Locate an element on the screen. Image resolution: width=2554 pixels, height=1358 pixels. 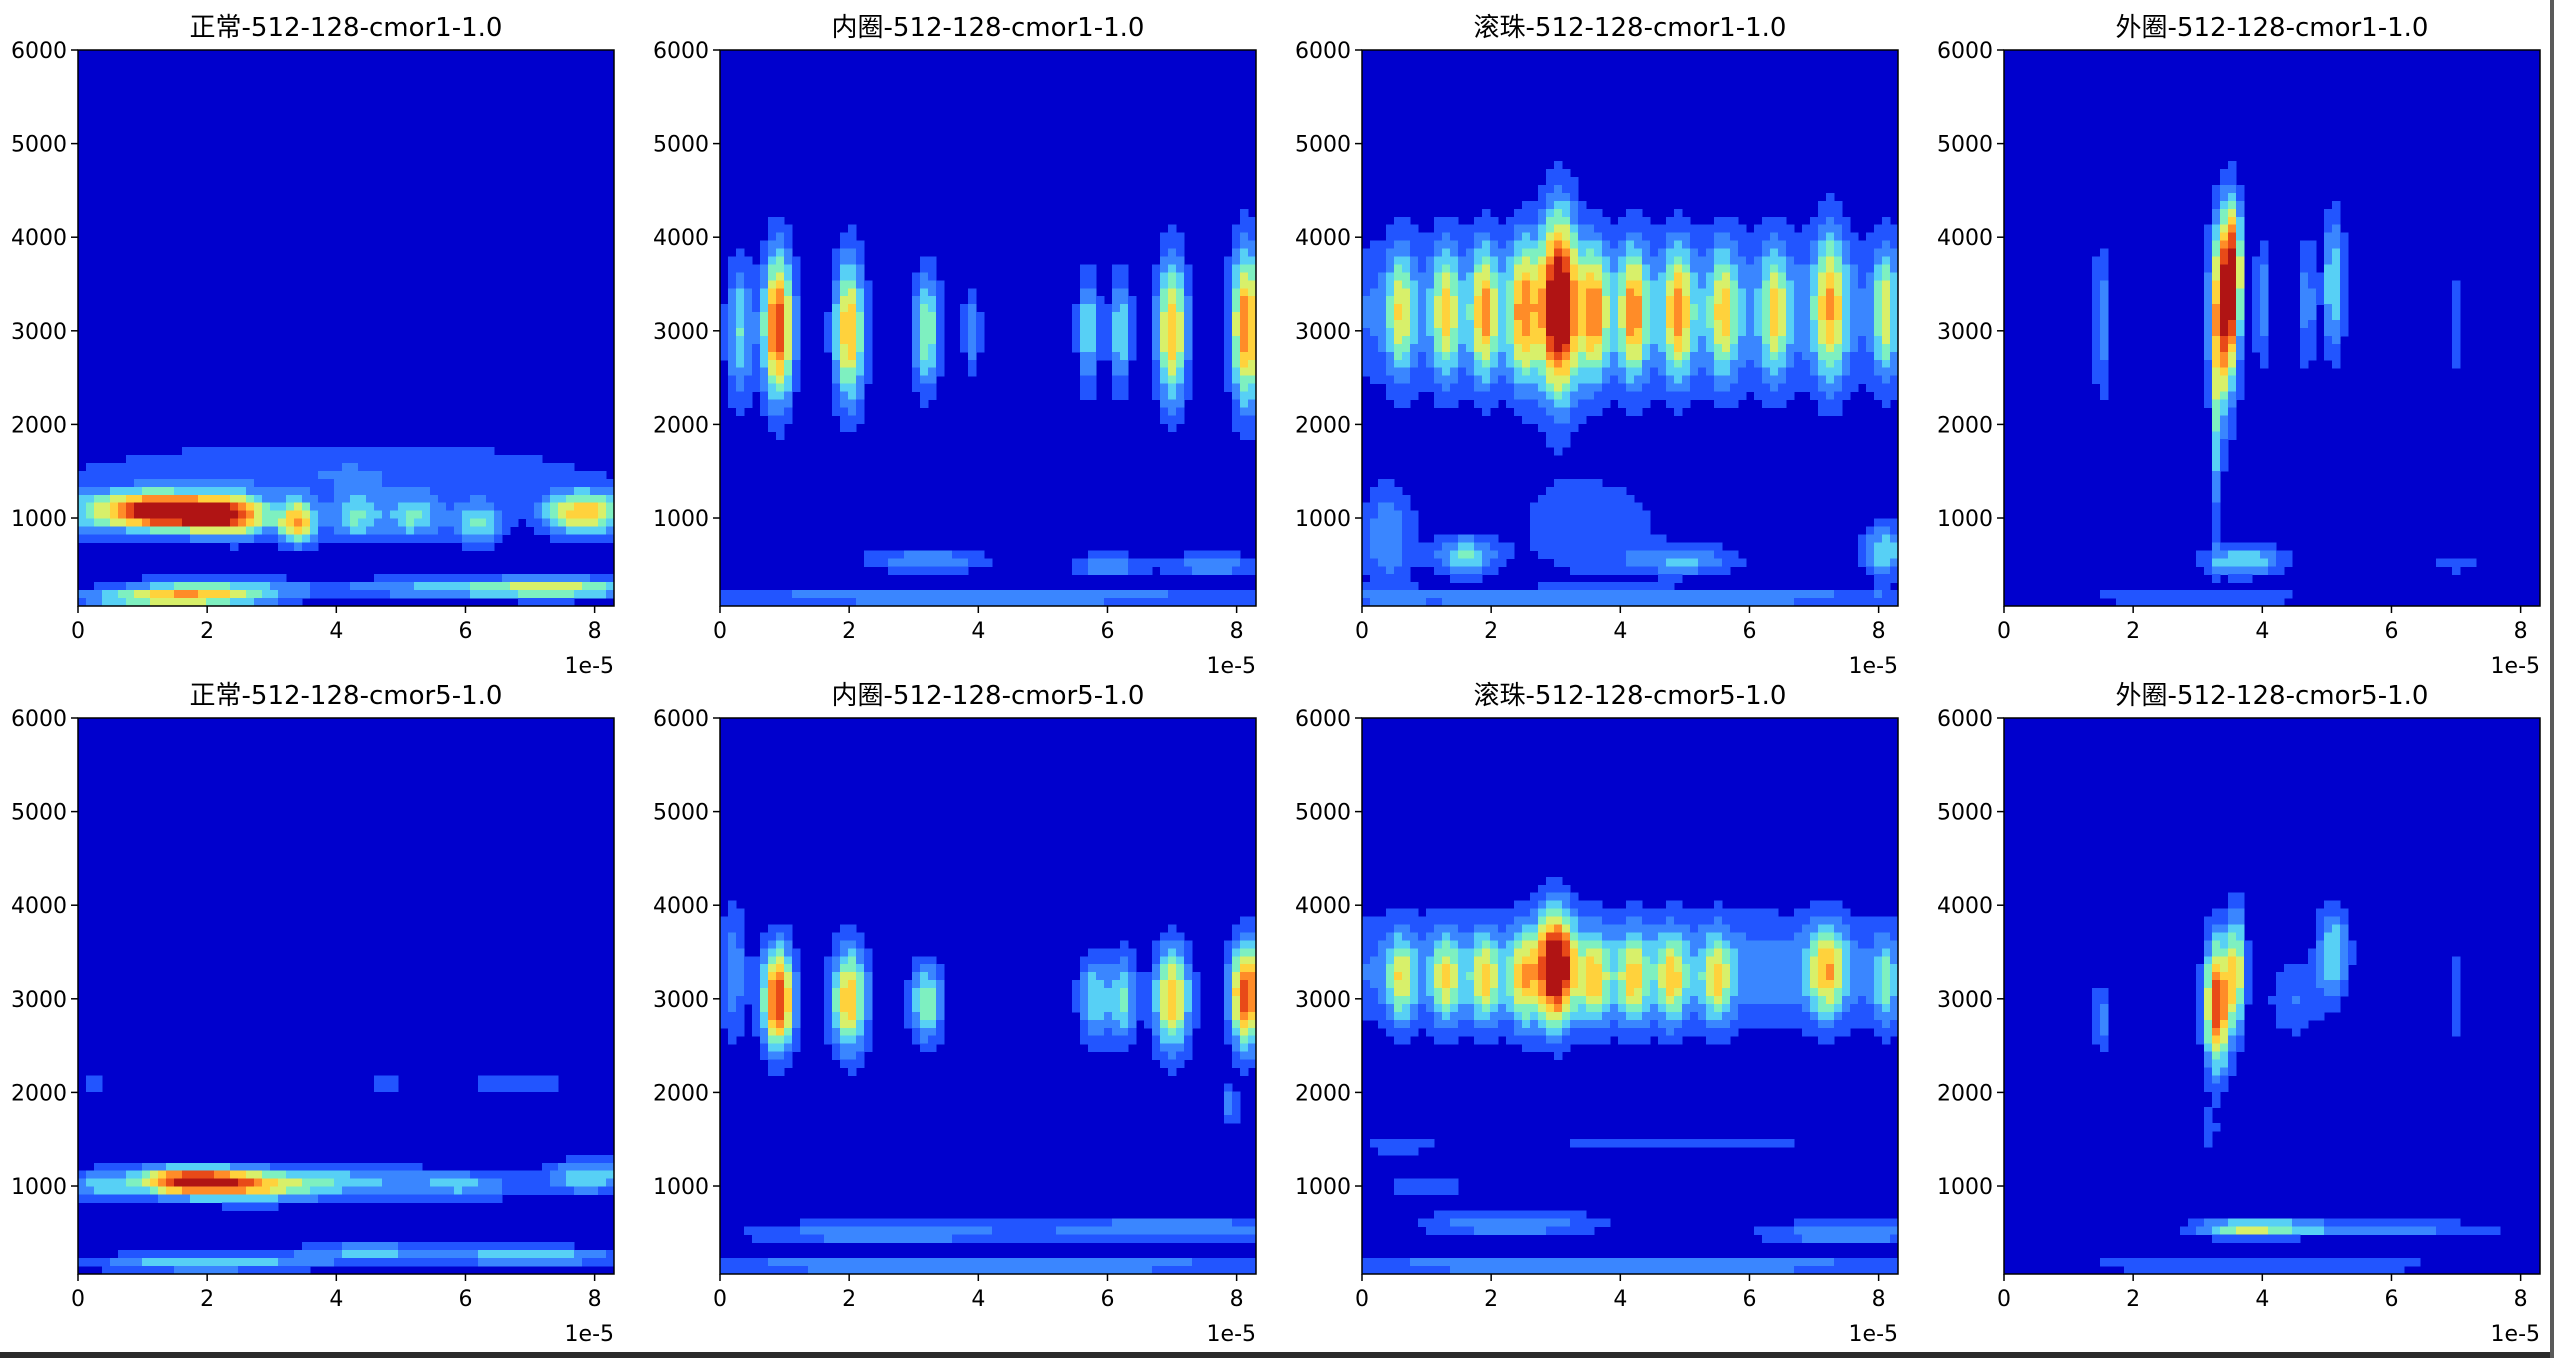
y-tick-label: 4000 is located at coordinates (1323, 238).